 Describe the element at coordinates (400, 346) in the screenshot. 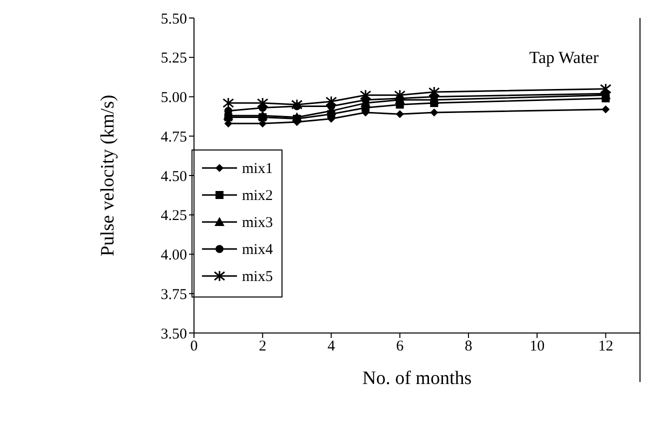

I see `x-tick-label: 6` at that location.